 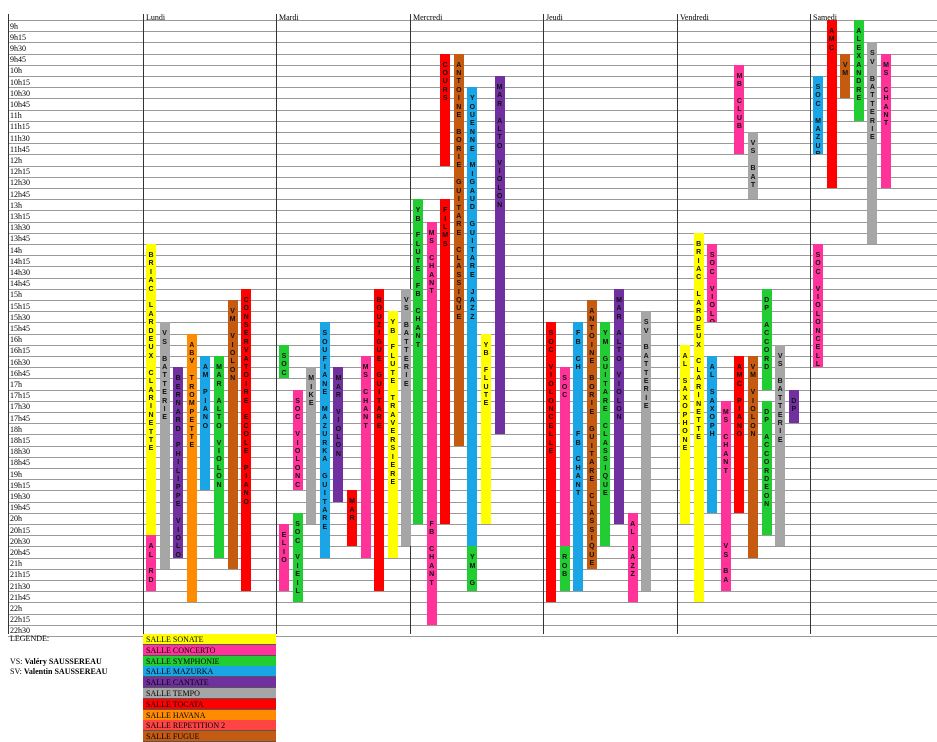 I want to click on legend-swatch-tempo: SALLE TEMPO, so click(x=209, y=693).